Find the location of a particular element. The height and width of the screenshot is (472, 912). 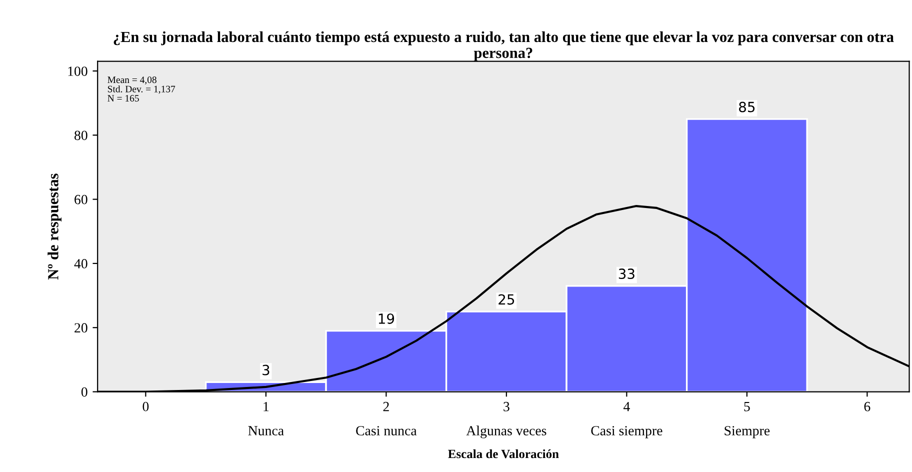

chart-title: ¿En su jornada laboral cuánto tiempo está expuesto a ruido, tan alto que tiene que elevar la voz para conversar con otra persona? is located at coordinates (504, 46).